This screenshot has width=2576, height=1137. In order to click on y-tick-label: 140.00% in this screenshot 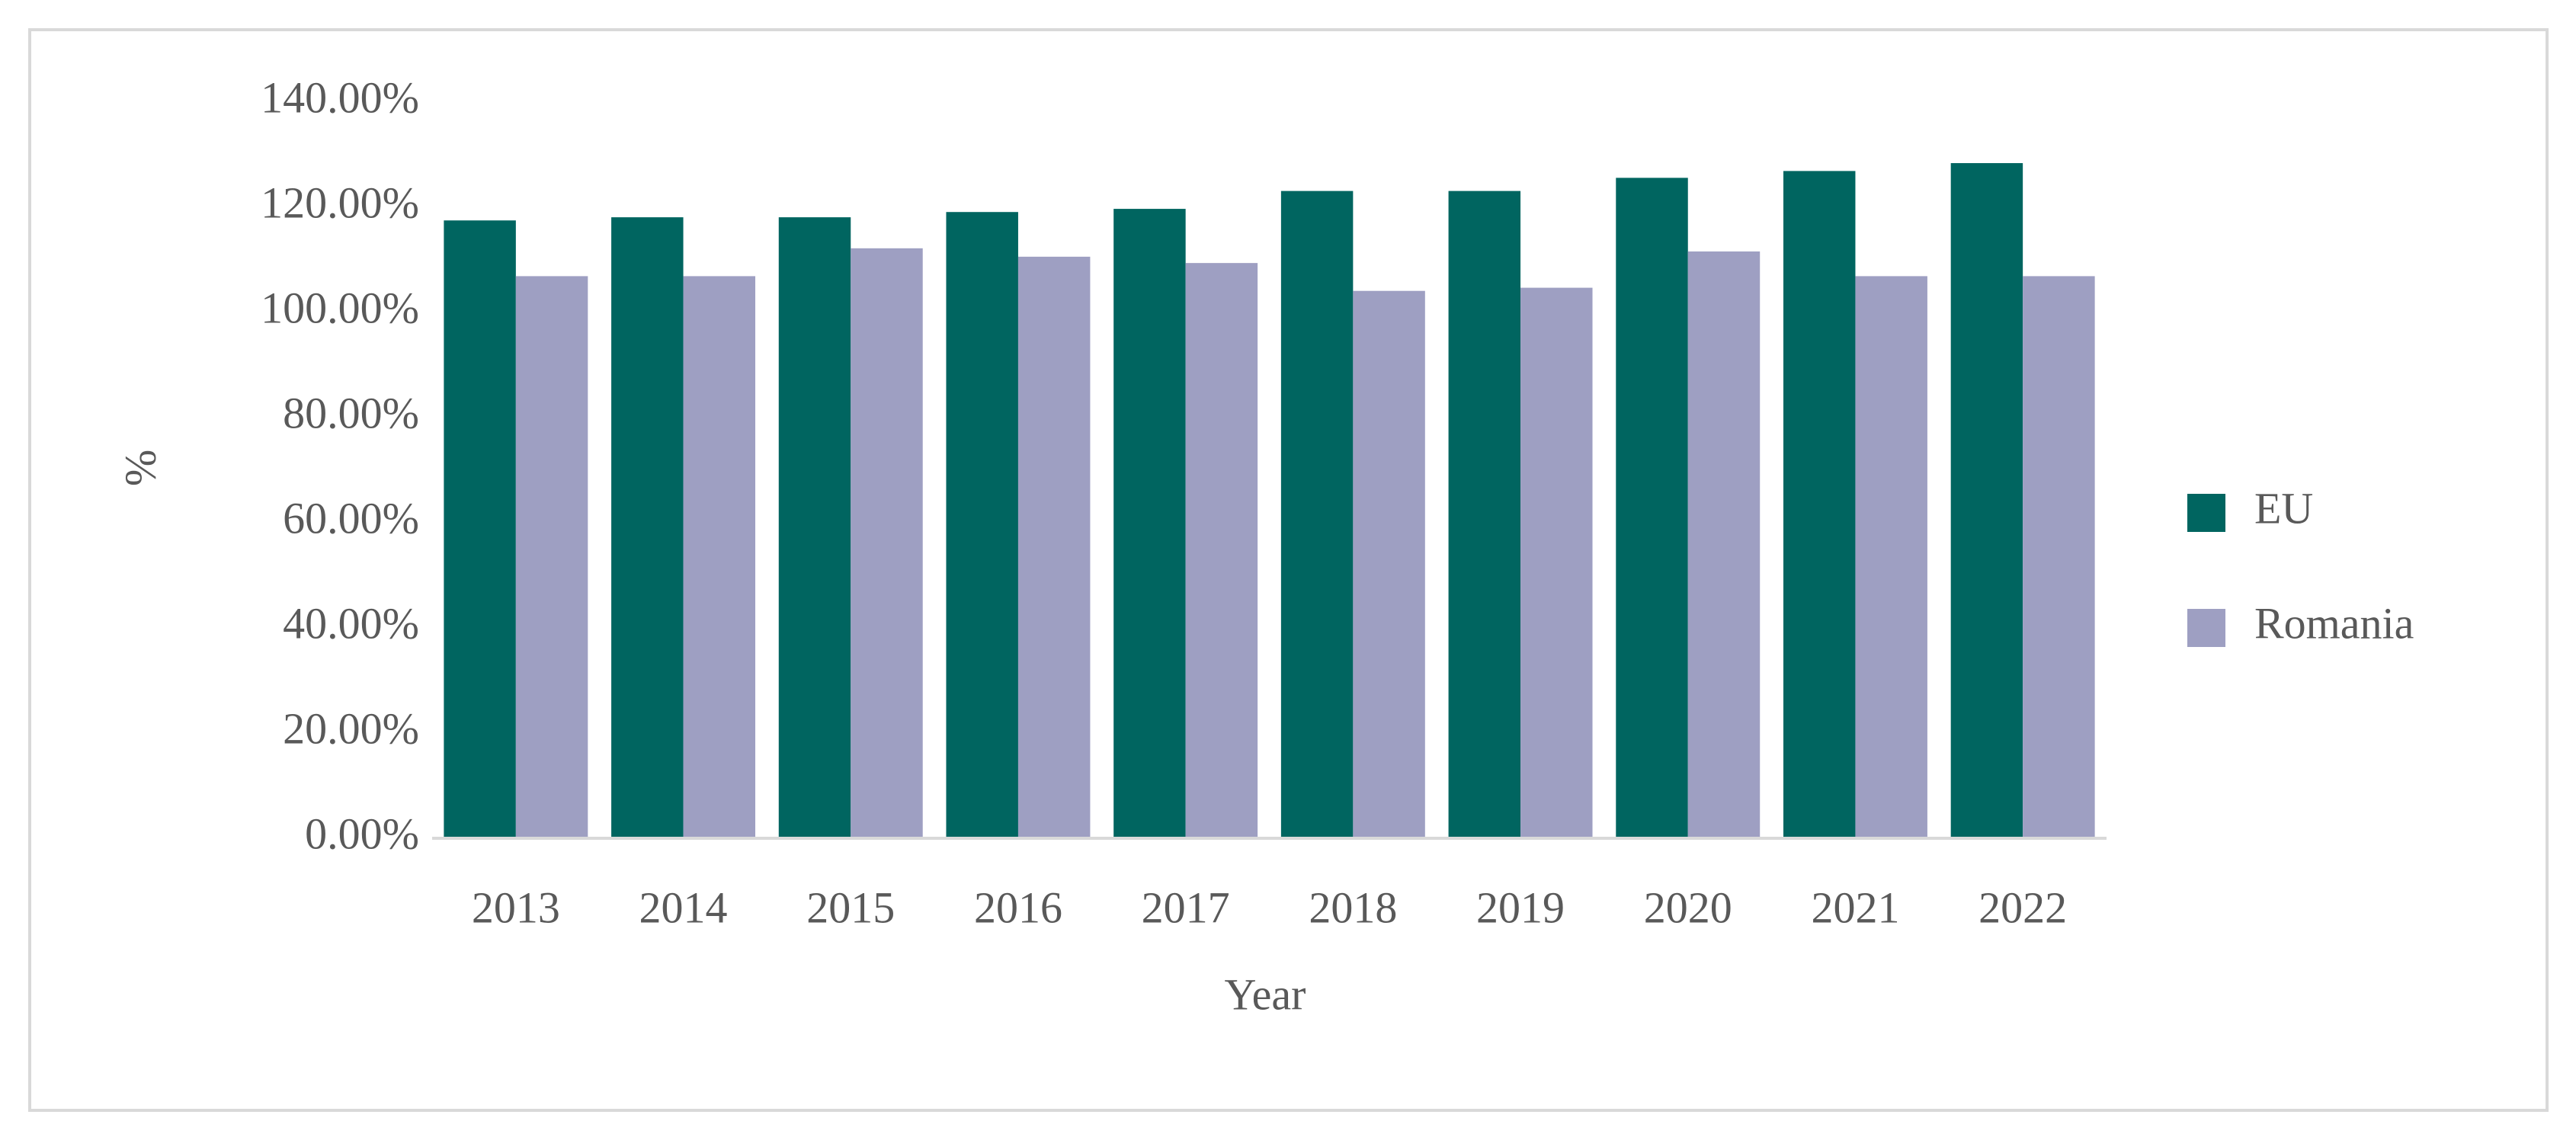, I will do `click(340, 97)`.